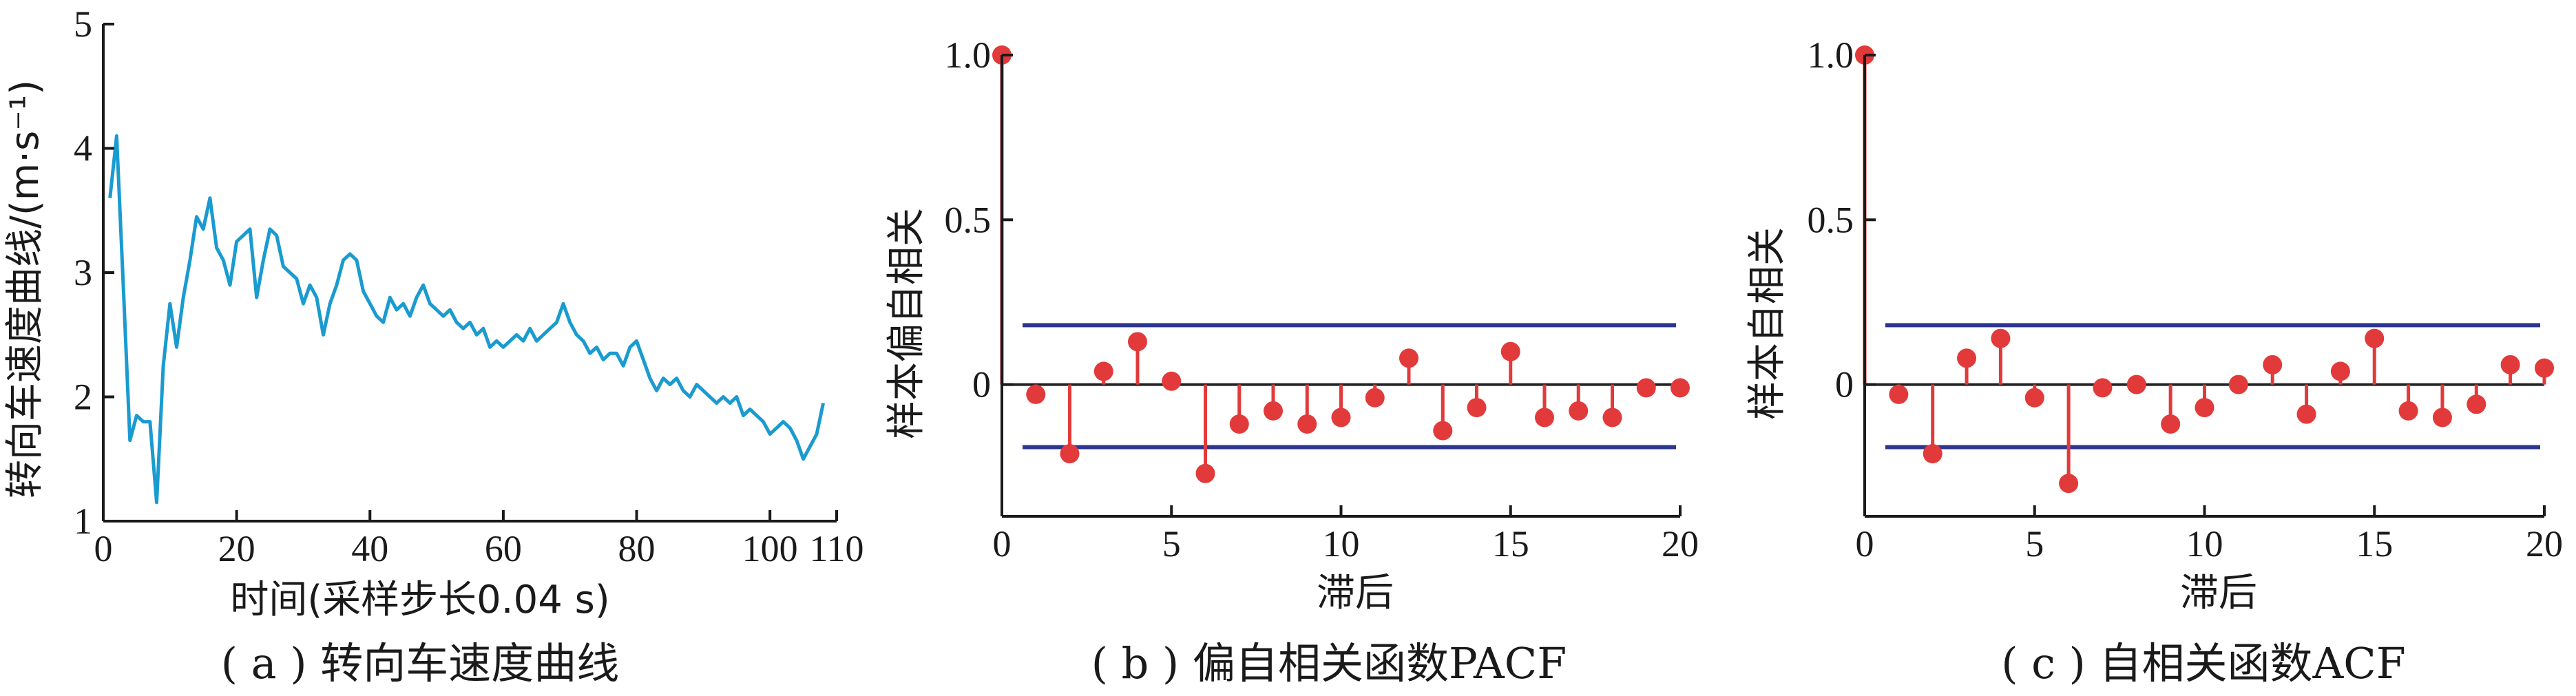 Image resolution: width=2576 pixels, height=696 pixels. Describe the element at coordinates (1510, 544) in the screenshot. I see `pacf-x-tick-label: 15` at that location.